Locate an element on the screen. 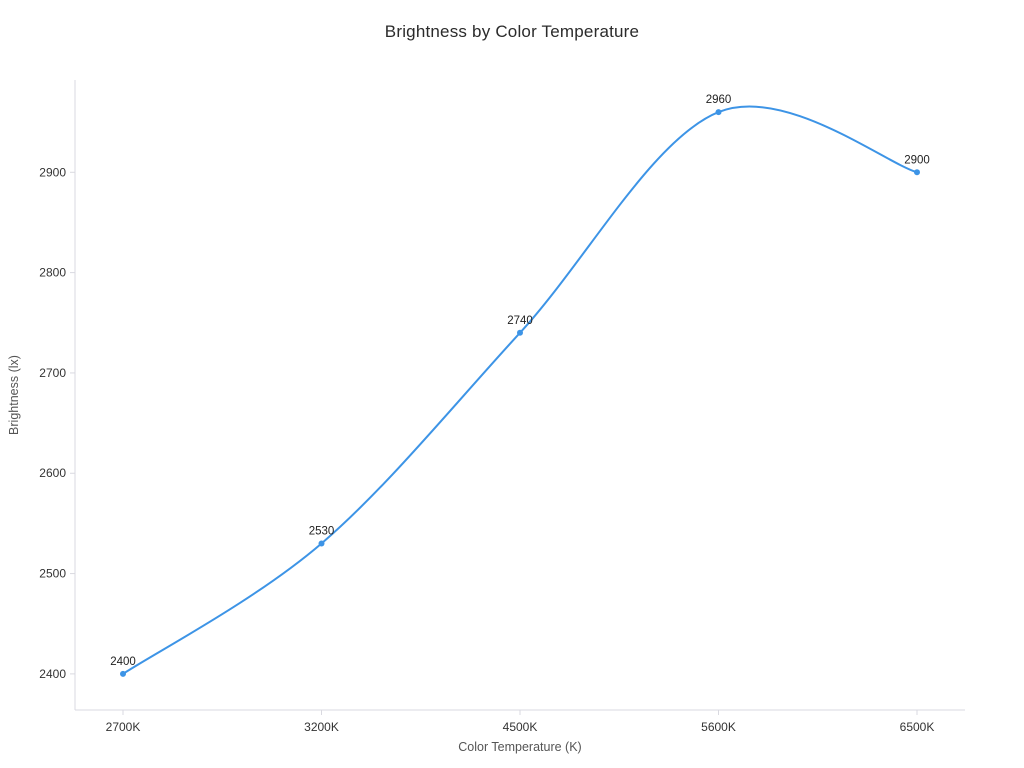  y-tick-label: 2800 is located at coordinates (52, 273).